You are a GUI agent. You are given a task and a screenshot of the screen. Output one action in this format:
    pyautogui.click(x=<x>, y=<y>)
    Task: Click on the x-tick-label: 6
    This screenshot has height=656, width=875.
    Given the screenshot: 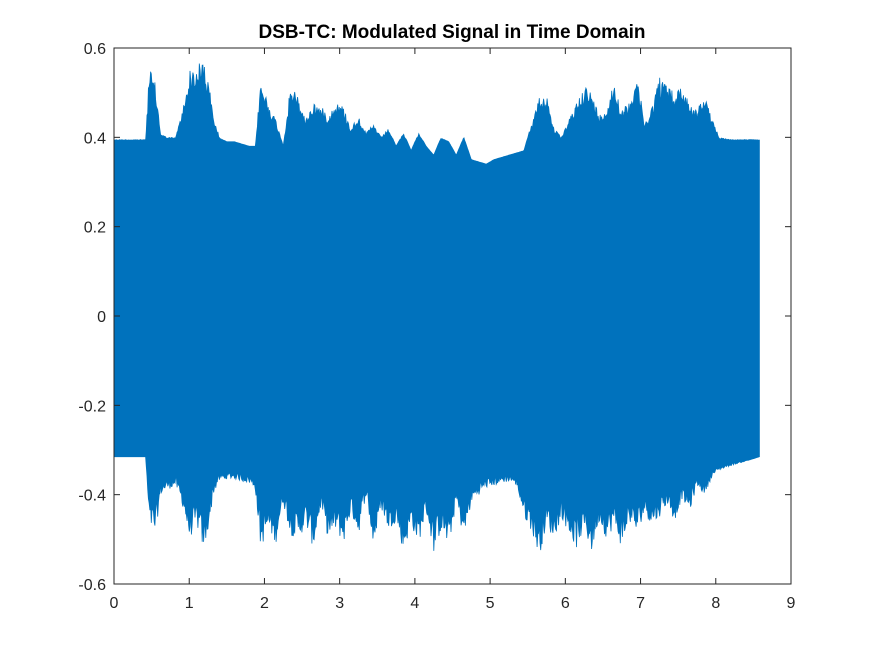 What is the action you would take?
    pyautogui.click(x=565, y=603)
    